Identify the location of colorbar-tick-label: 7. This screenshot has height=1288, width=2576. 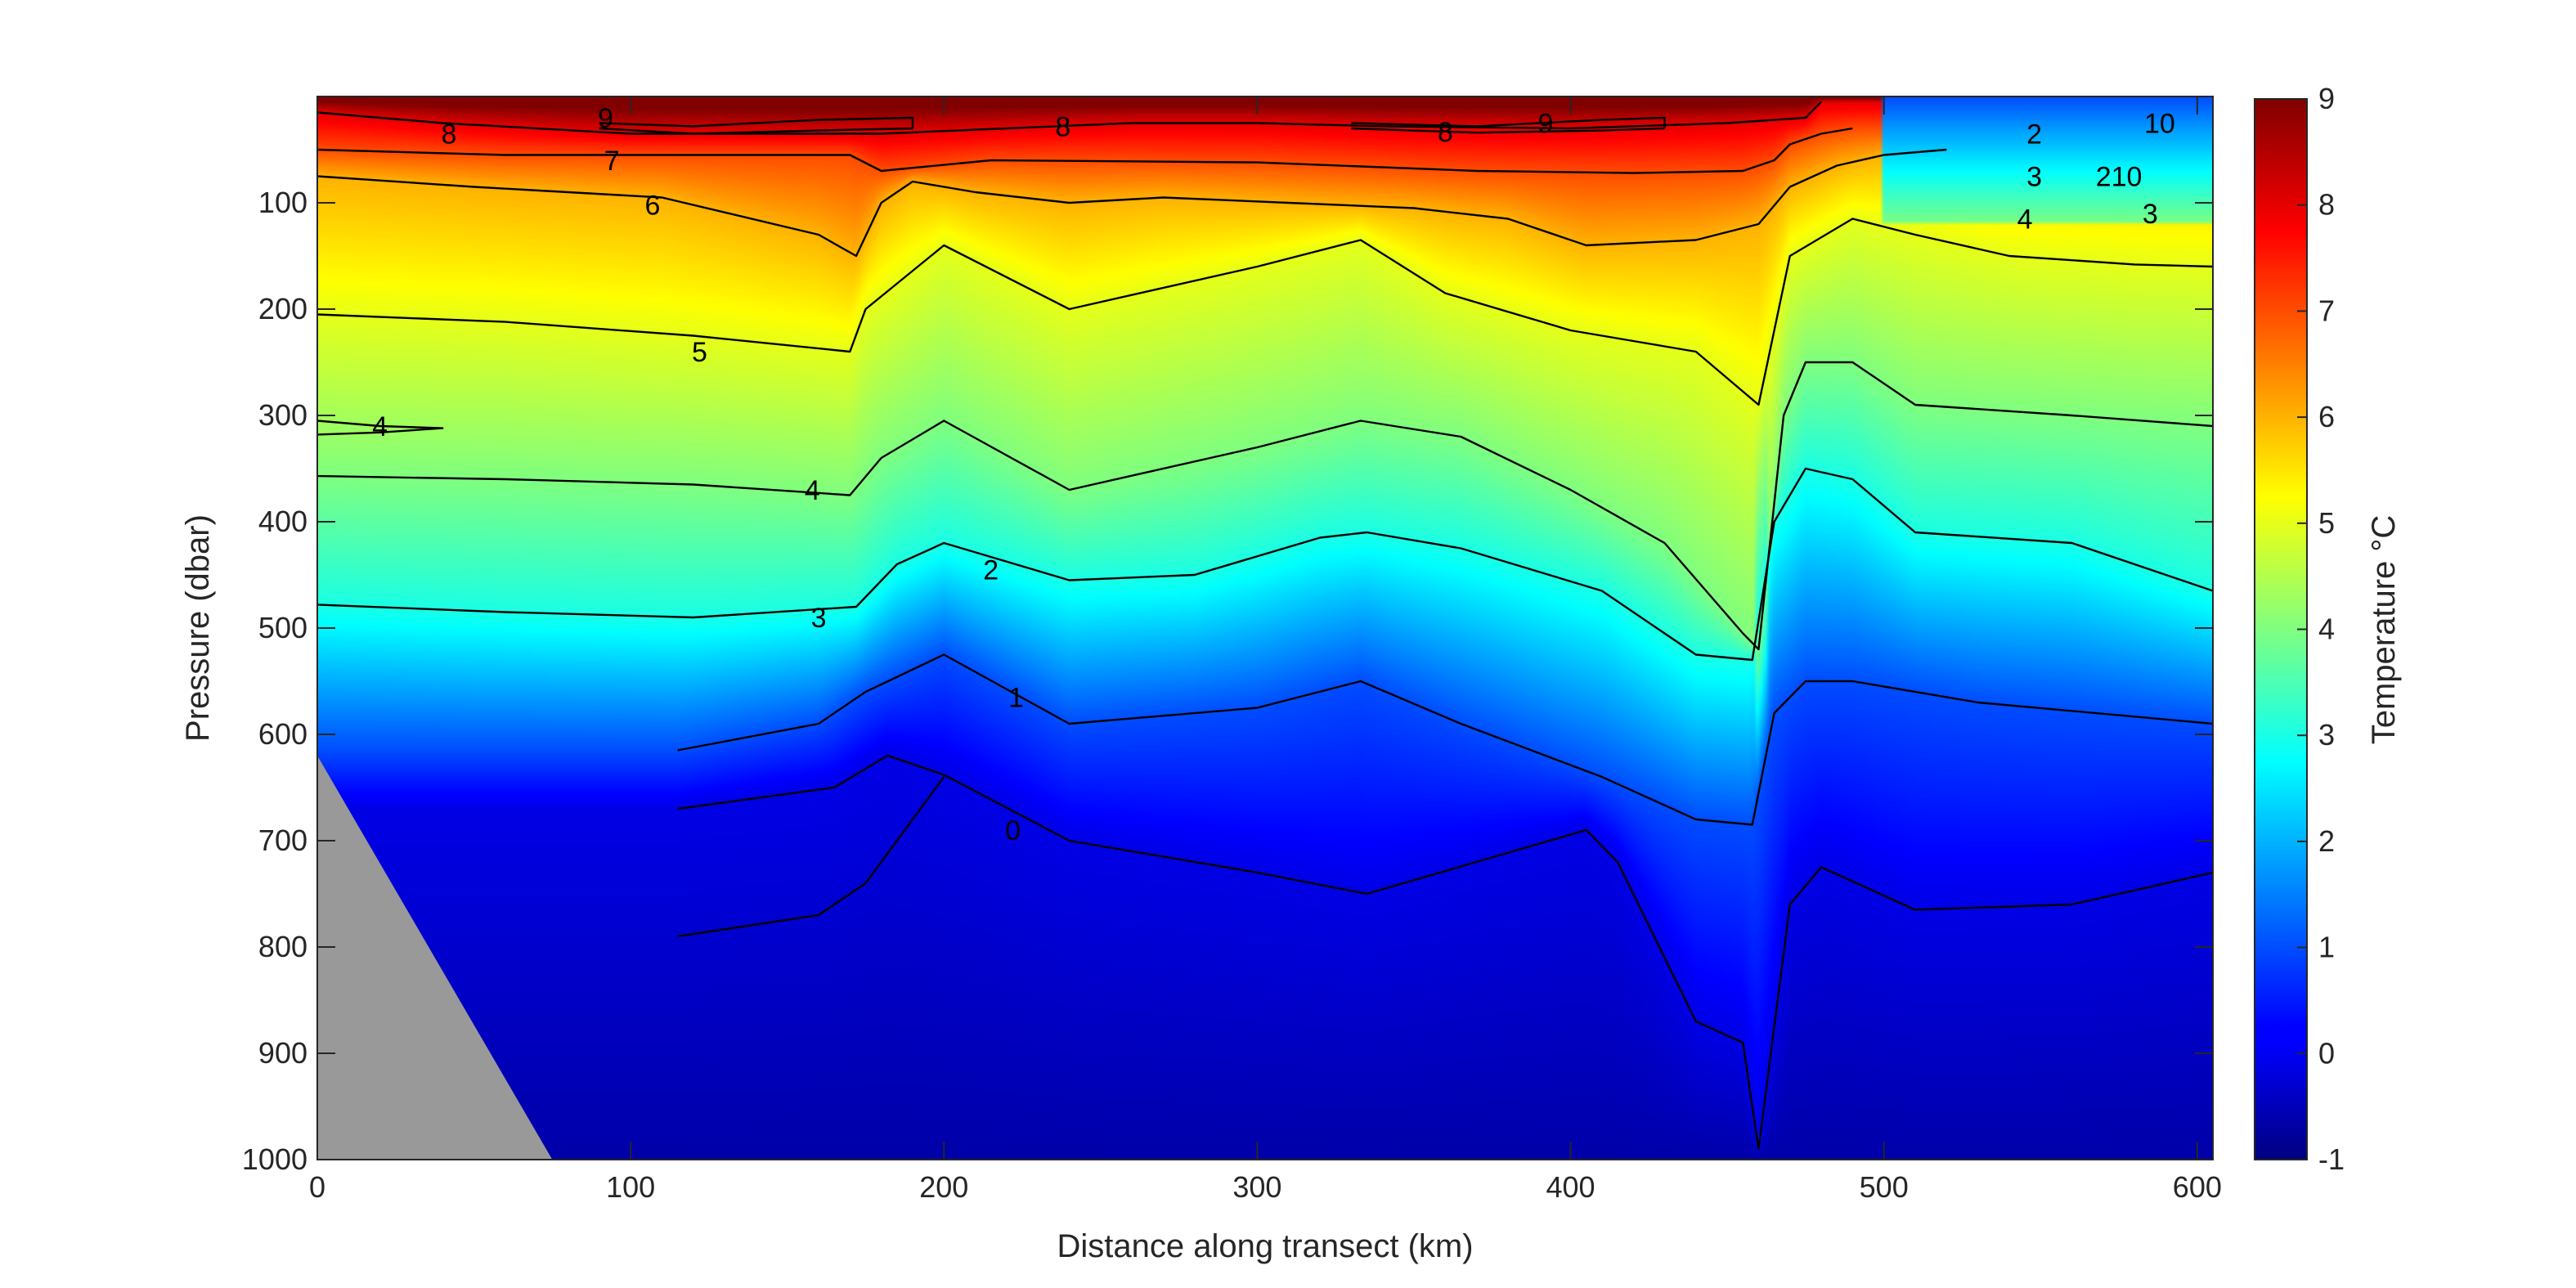
(2327, 310).